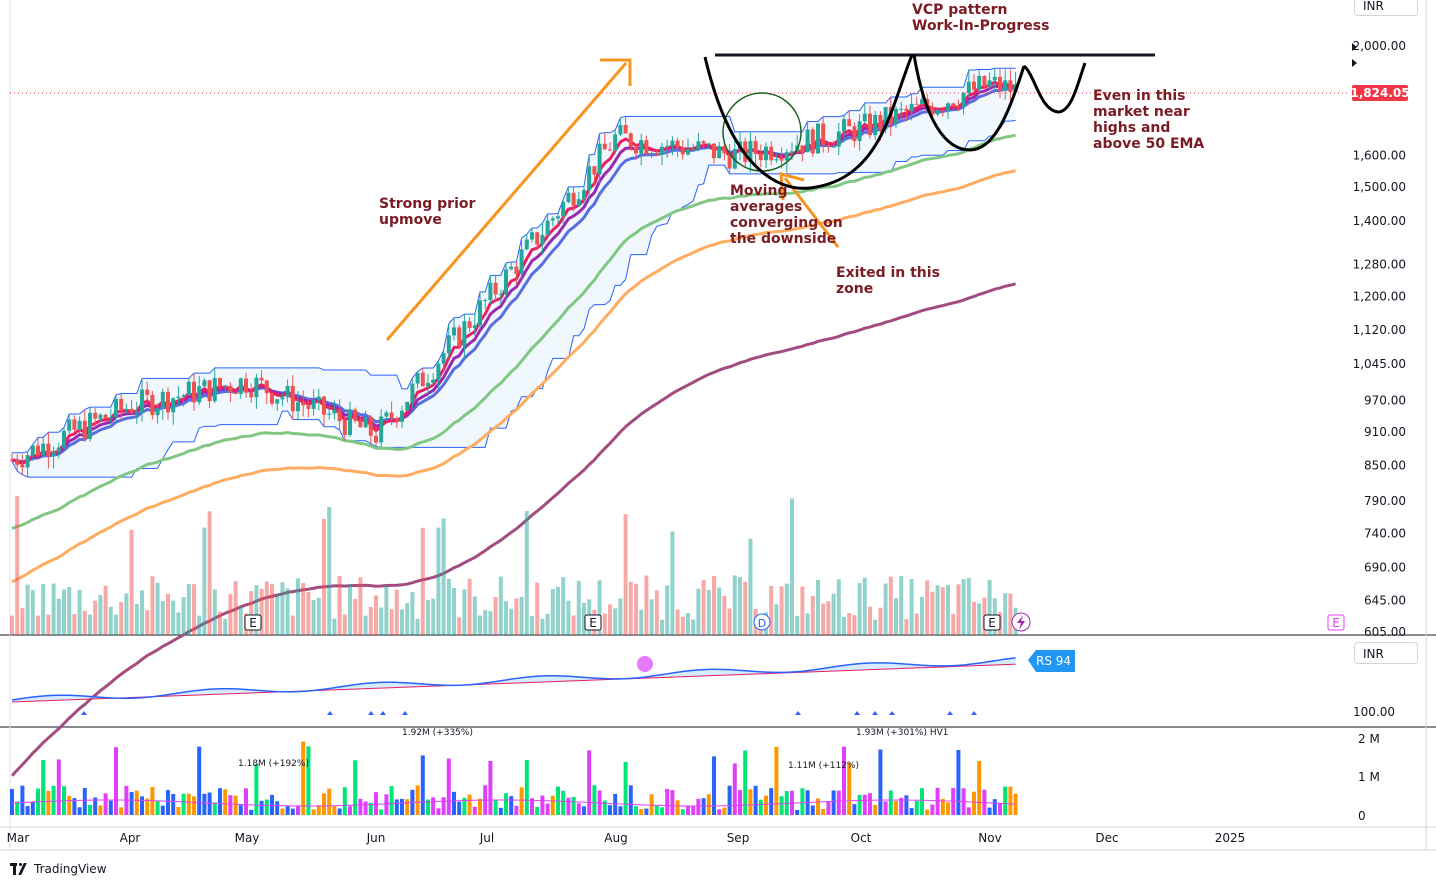 This screenshot has height=884, width=1436. What do you see at coordinates (1379, 265) in the screenshot?
I see `price-tick-label: 1,280.00` at bounding box center [1379, 265].